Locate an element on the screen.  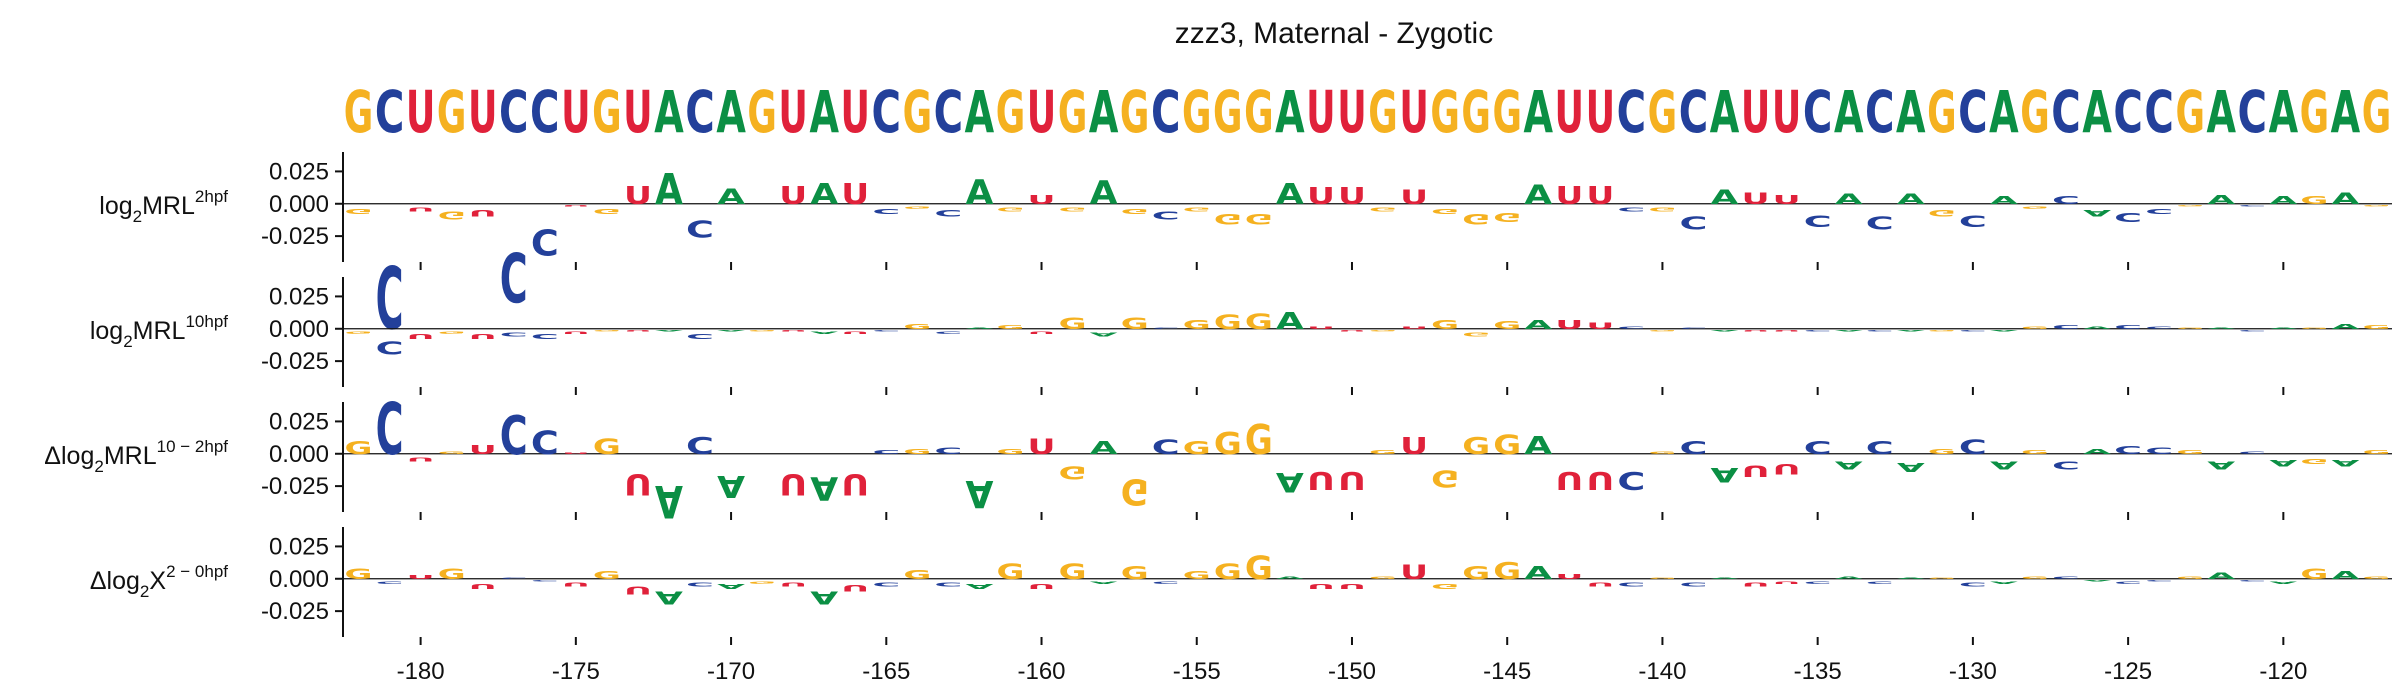
x-tick-label: -130 is located at coordinates (1973, 671).